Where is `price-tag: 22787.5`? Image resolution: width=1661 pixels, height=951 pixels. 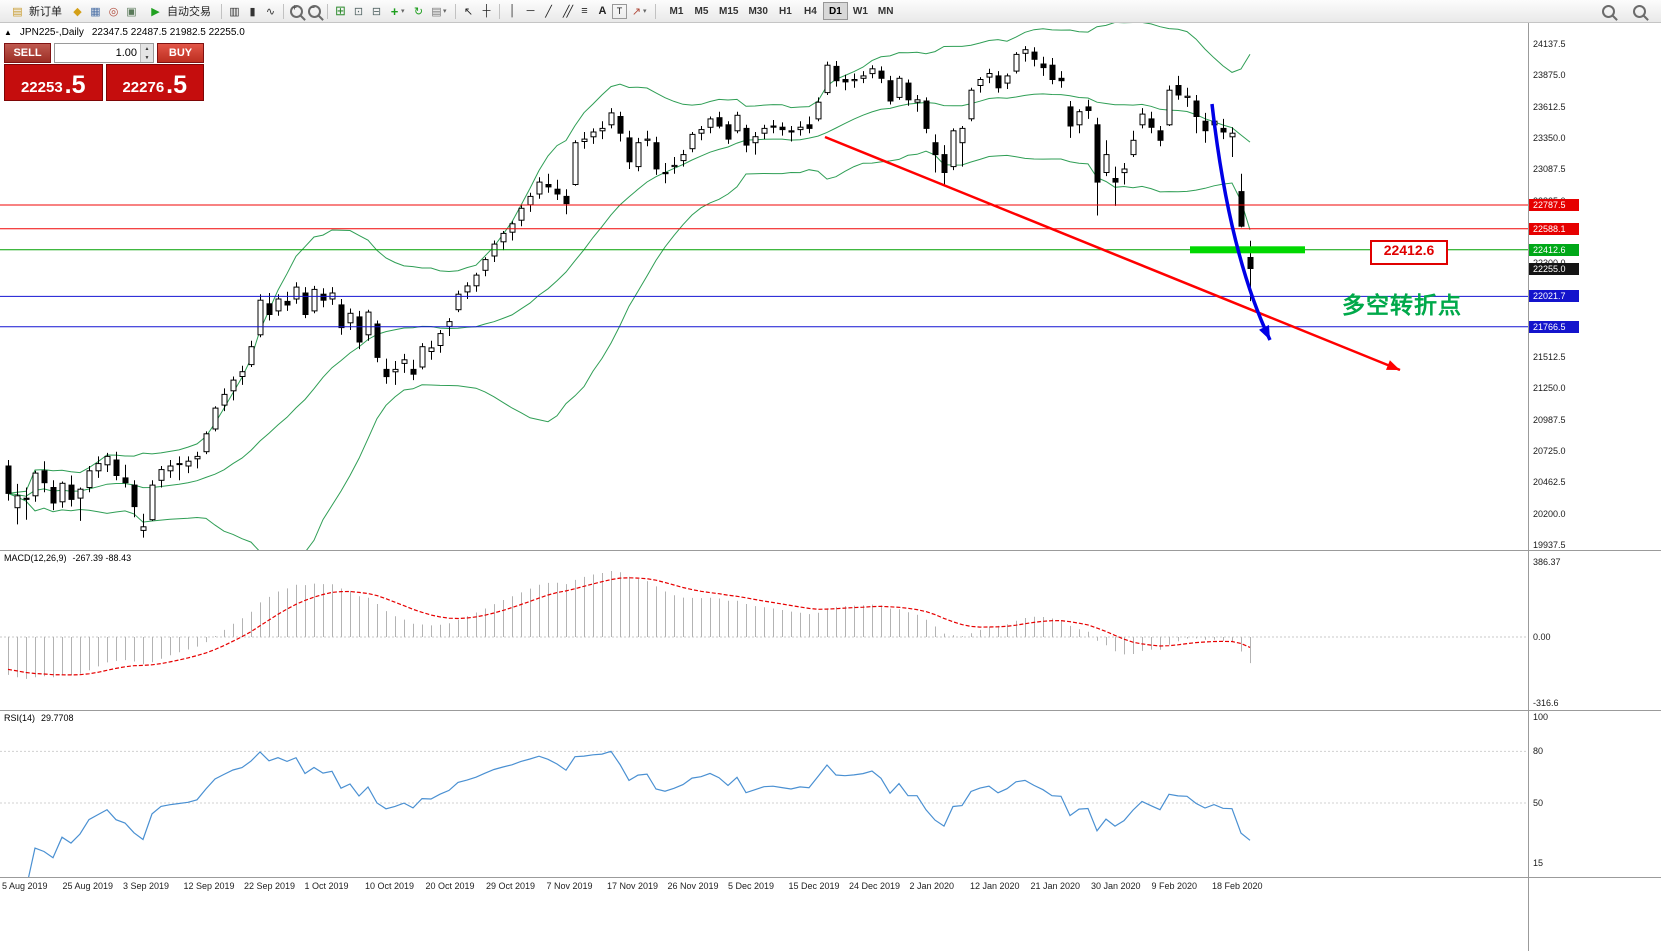 price-tag: 22787.5 is located at coordinates (1554, 205).